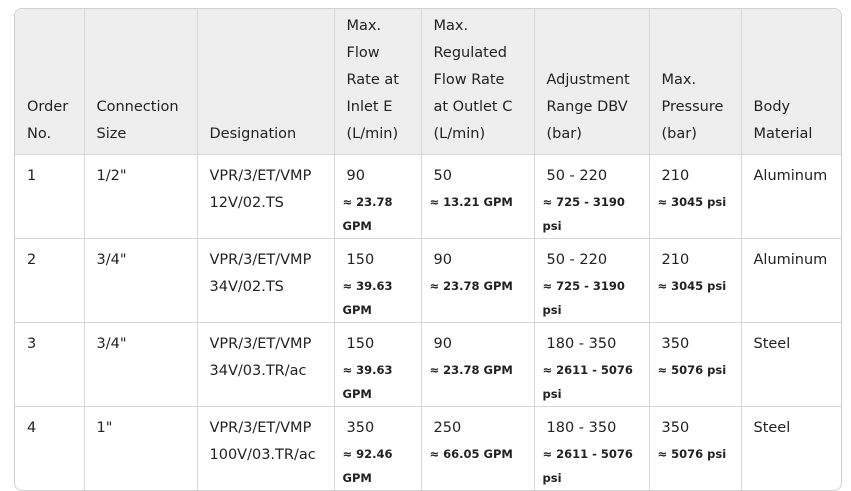  What do you see at coordinates (471, 202) in the screenshot?
I see `cell-note: ≈ 13.21 GPM` at bounding box center [471, 202].